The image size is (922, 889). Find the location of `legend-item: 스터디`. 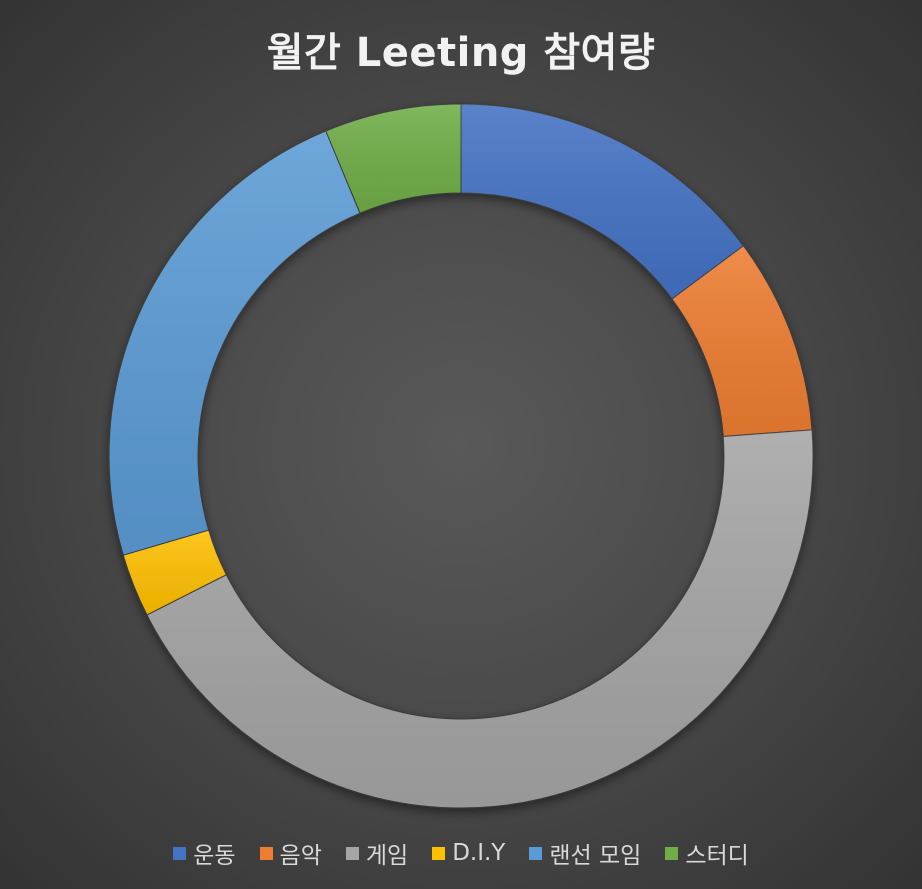

legend-item: 스터디 is located at coordinates (707, 853).